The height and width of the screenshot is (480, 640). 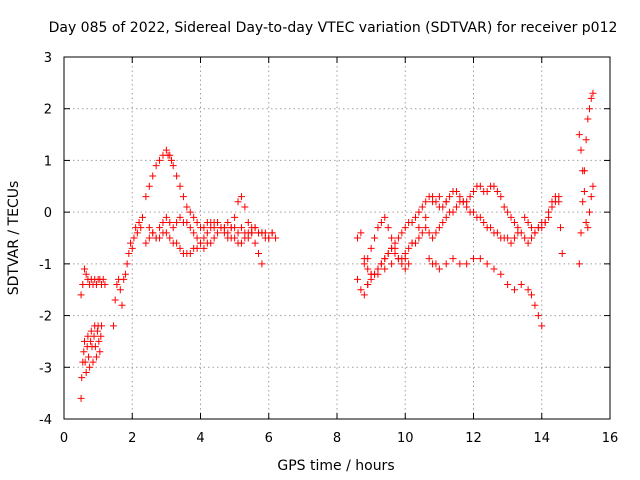 I want to click on y-tick-label: -3, so click(x=45, y=368).